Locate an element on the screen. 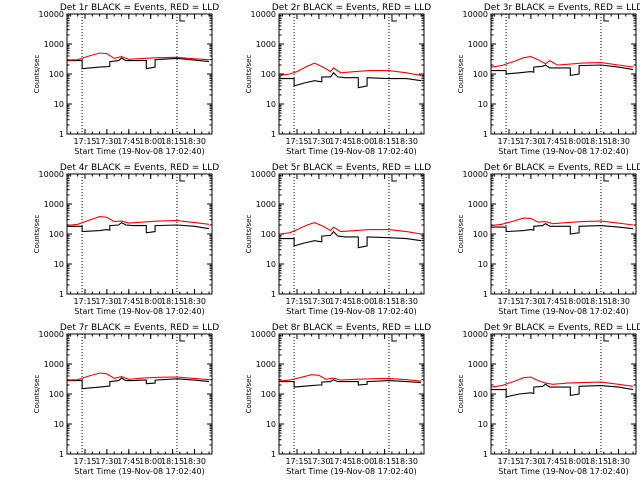 The image size is (640, 484). chart-title: Det 6r BLACK = Events, RED = LLD is located at coordinates (562, 168).